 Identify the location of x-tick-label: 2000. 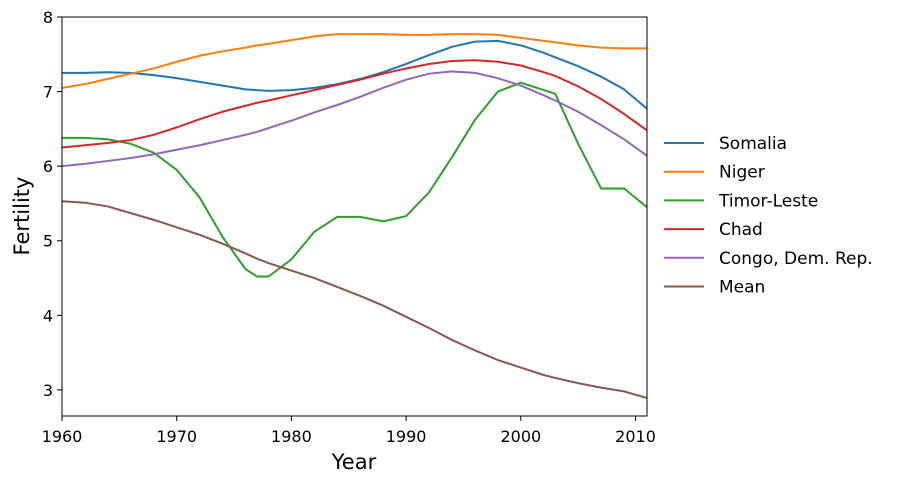
(520, 436).